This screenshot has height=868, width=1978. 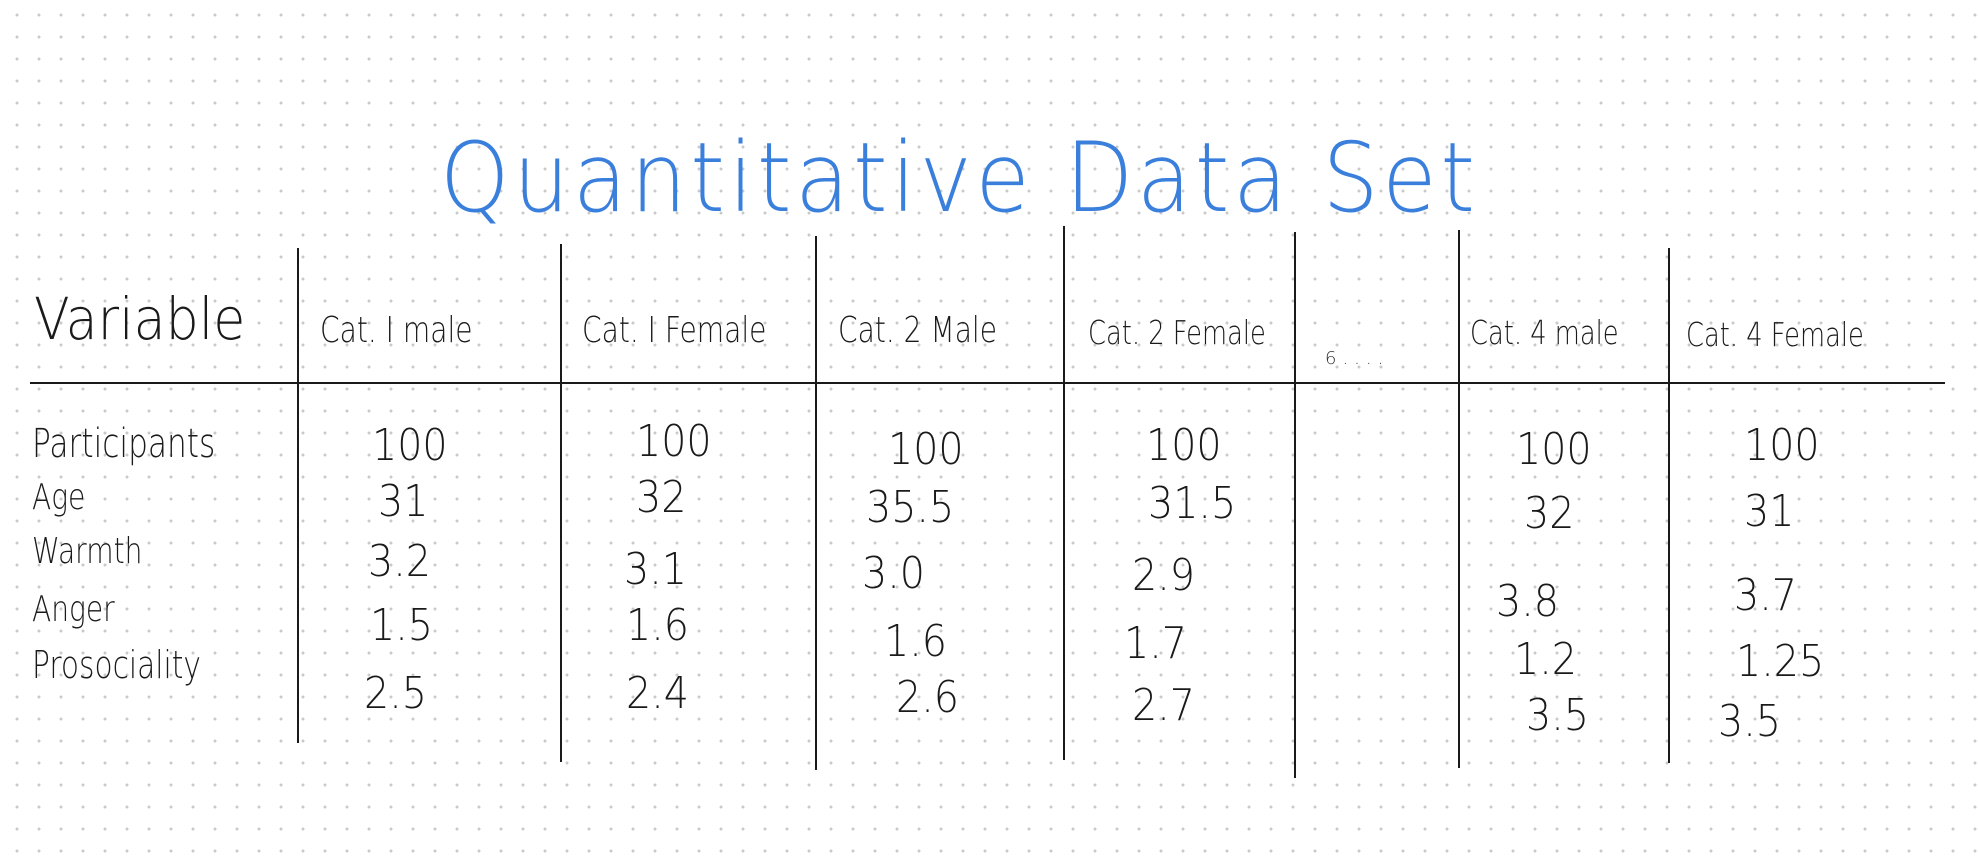 What do you see at coordinates (657, 693) in the screenshot?
I see `cell-cat1-female-prosociality: 2.4` at bounding box center [657, 693].